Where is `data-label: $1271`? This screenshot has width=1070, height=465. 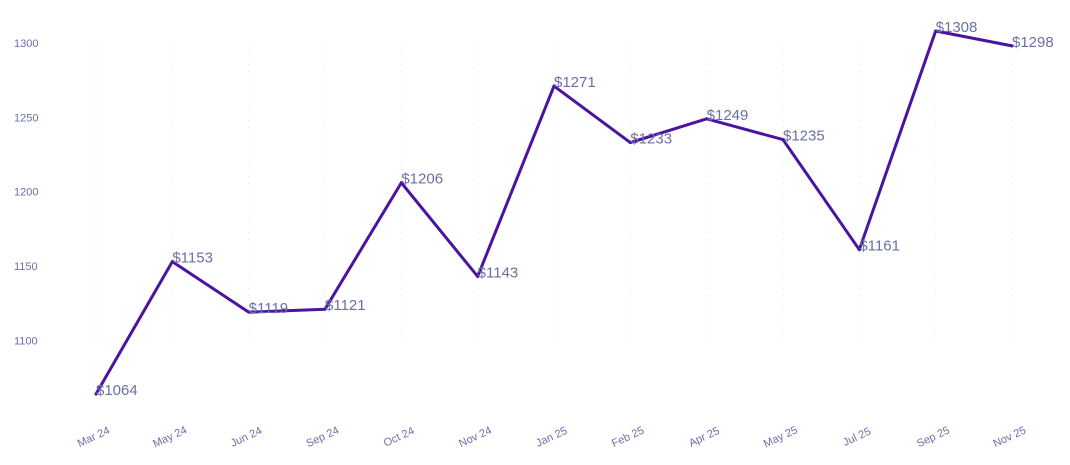
data-label: $1271 is located at coordinates (575, 82).